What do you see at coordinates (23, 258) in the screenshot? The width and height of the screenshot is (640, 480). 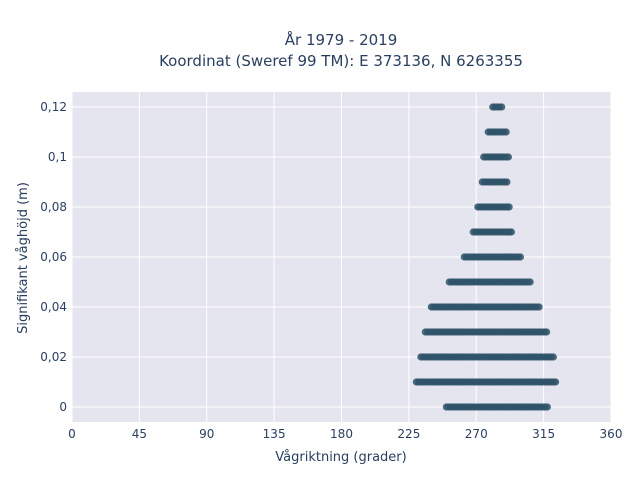 I see `y-axis-title: Signifikant våghöjd (m)` at bounding box center [23, 258].